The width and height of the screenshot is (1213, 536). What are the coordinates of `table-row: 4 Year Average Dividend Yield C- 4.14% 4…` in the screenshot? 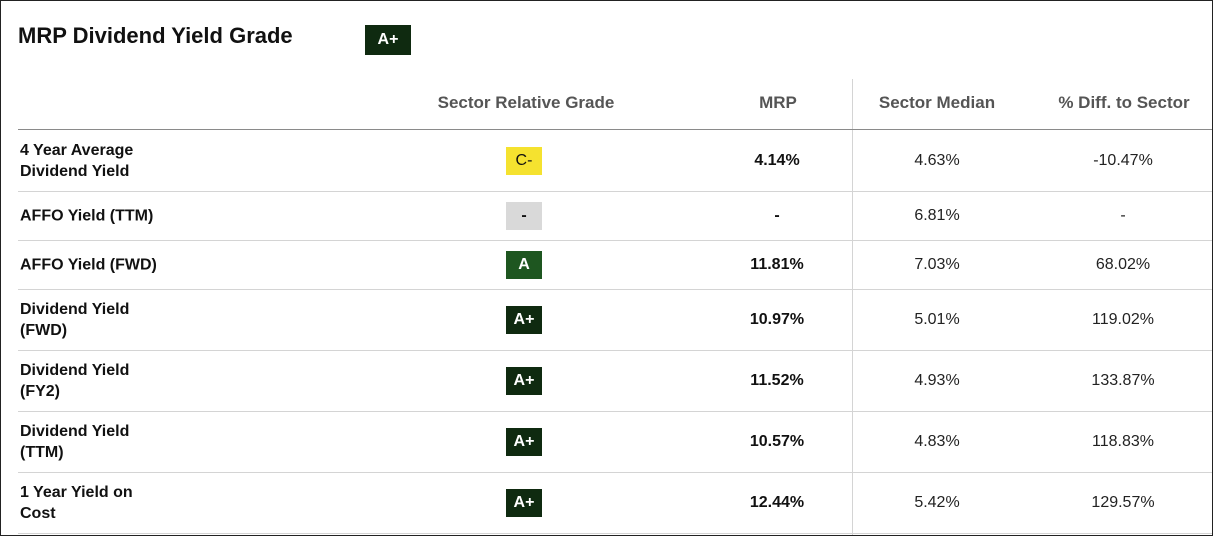 It's located at (615, 160).